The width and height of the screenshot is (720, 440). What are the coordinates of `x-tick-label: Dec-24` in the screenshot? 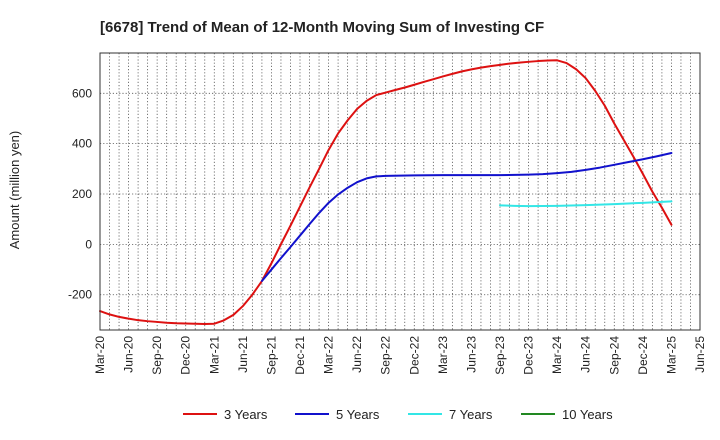 It's located at (643, 355).